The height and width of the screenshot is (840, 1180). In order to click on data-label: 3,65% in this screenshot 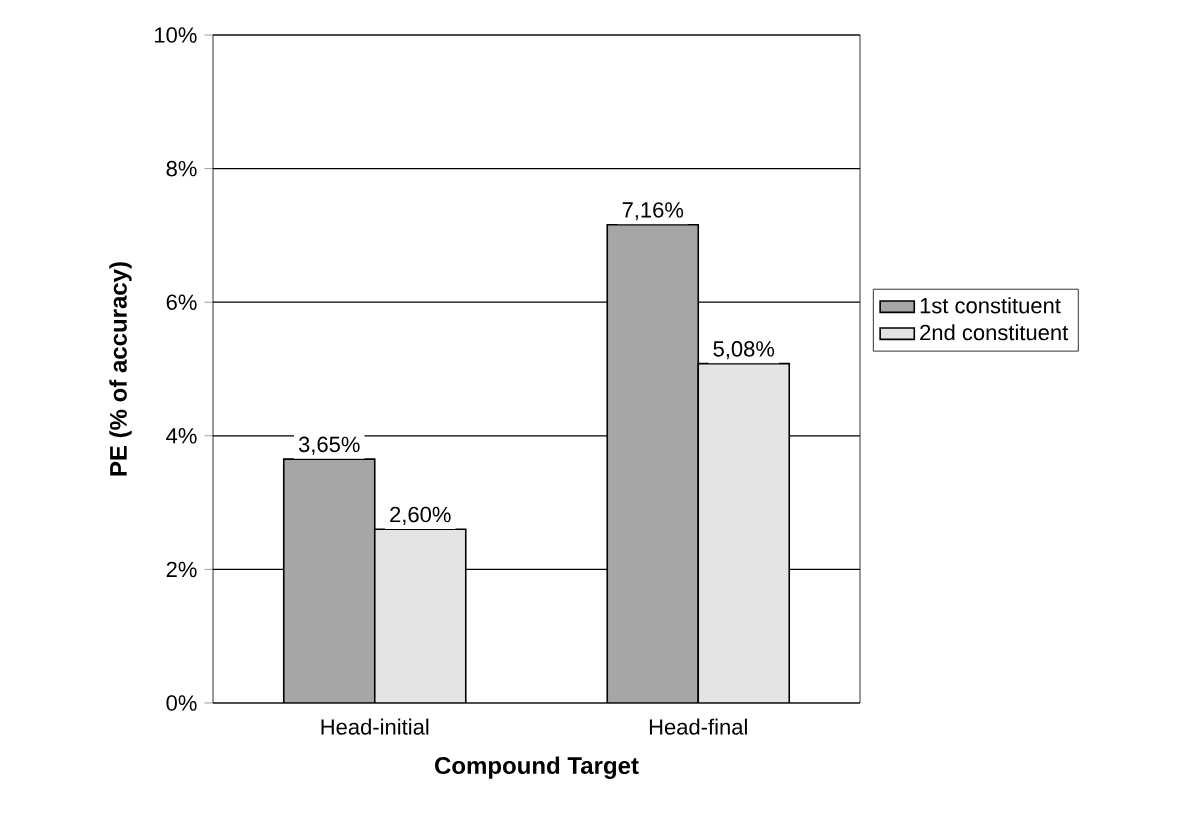, I will do `click(329, 445)`.